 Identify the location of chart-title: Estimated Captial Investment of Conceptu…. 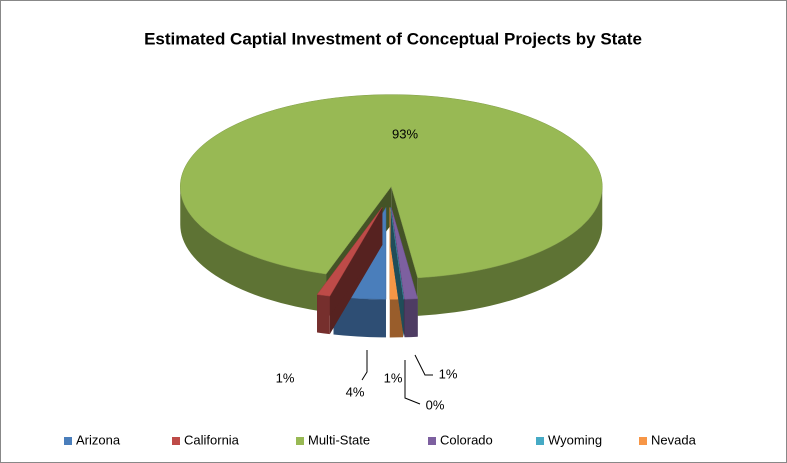
(393, 38).